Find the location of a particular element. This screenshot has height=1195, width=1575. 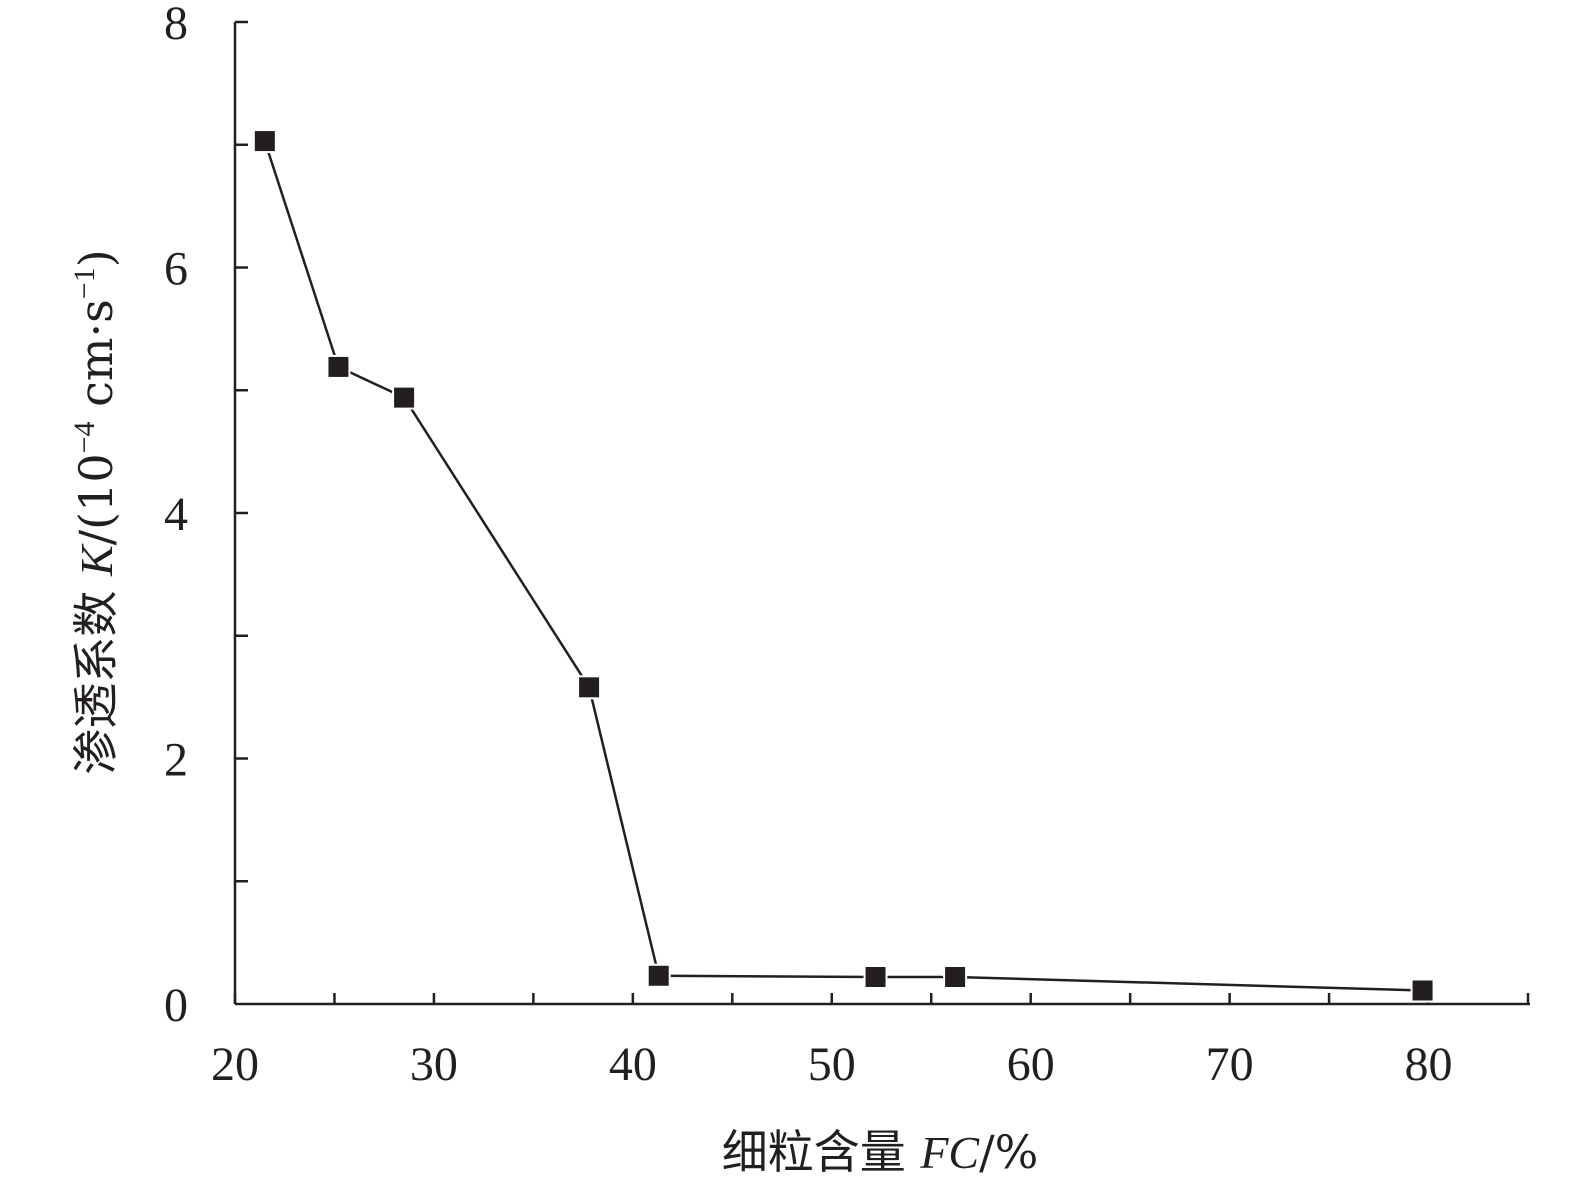

y-tick-label: 2 is located at coordinates (176, 760).